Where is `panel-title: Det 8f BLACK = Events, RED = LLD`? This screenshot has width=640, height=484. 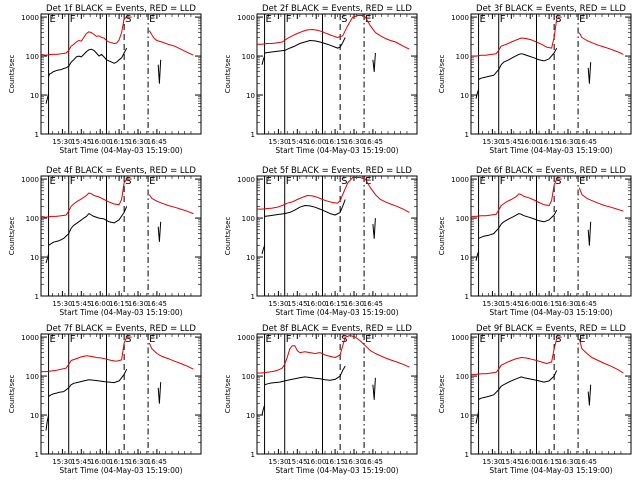 panel-title: Det 8f BLACK = Events, RED = LLD is located at coordinates (337, 329).